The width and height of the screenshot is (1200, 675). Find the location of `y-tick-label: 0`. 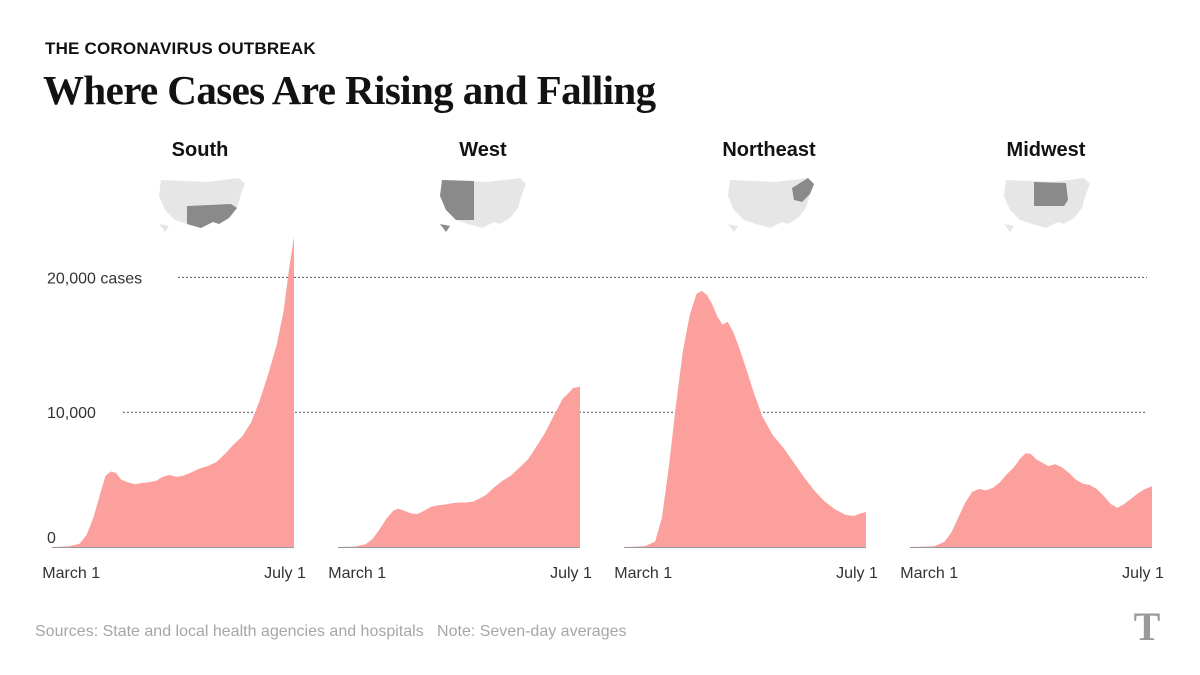

y-tick-label: 0 is located at coordinates (51, 538).